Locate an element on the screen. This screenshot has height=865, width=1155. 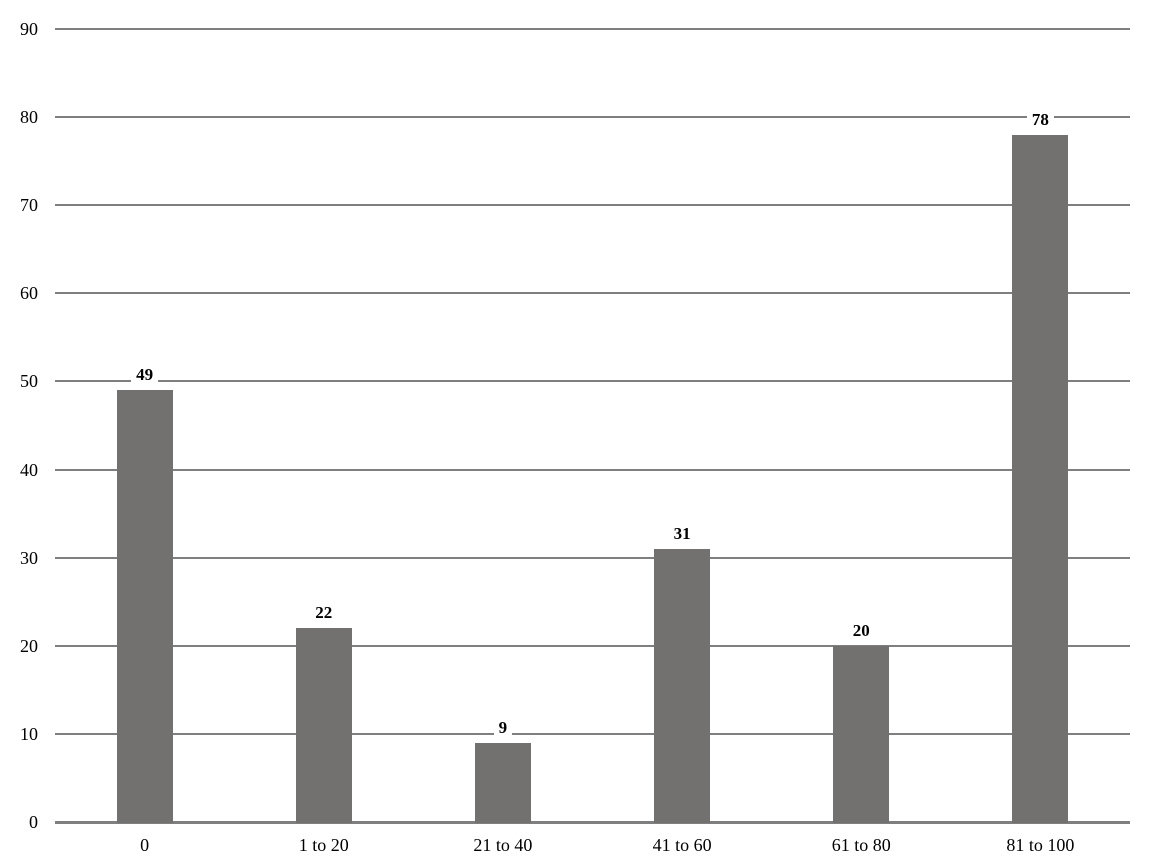
y-axis-tick-label: 70 is located at coordinates (29, 205).